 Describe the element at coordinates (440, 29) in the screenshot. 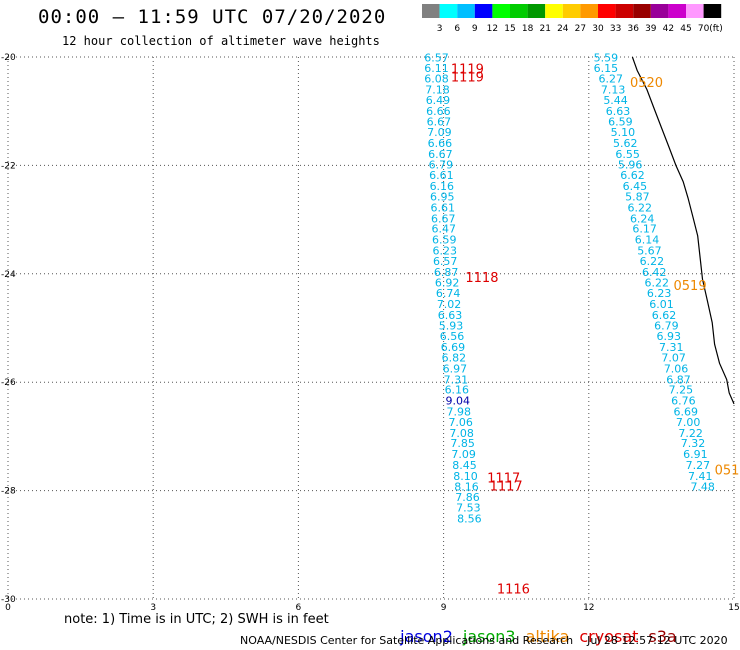

I see `scale-label: 3` at that location.